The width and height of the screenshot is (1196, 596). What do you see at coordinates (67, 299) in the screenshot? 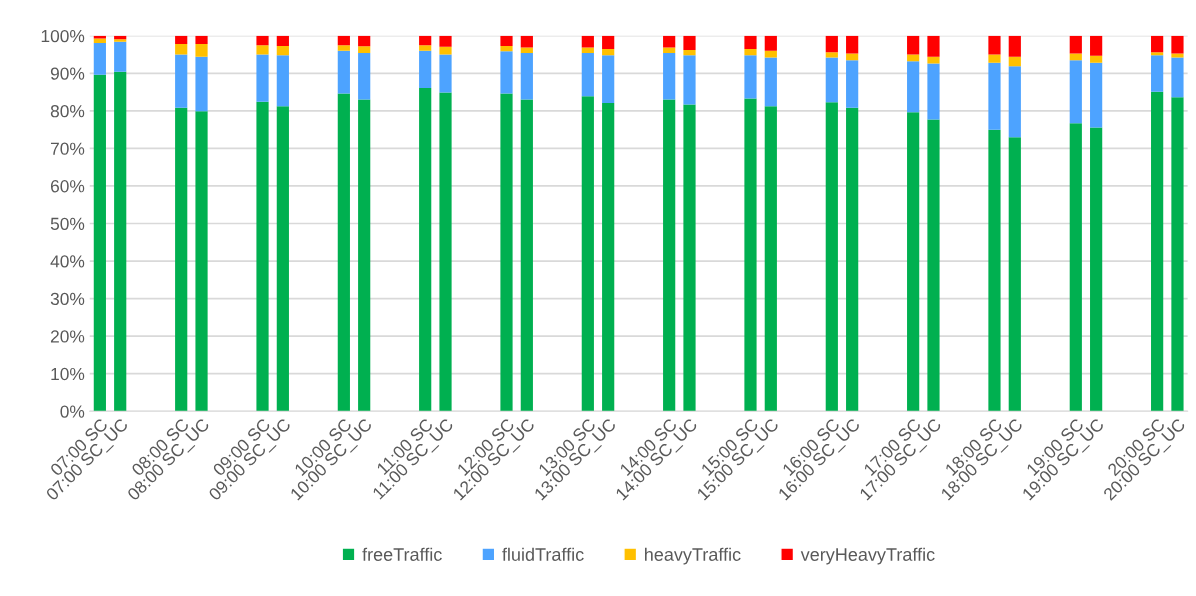
I see `y-tick-label: 30%` at bounding box center [67, 299].